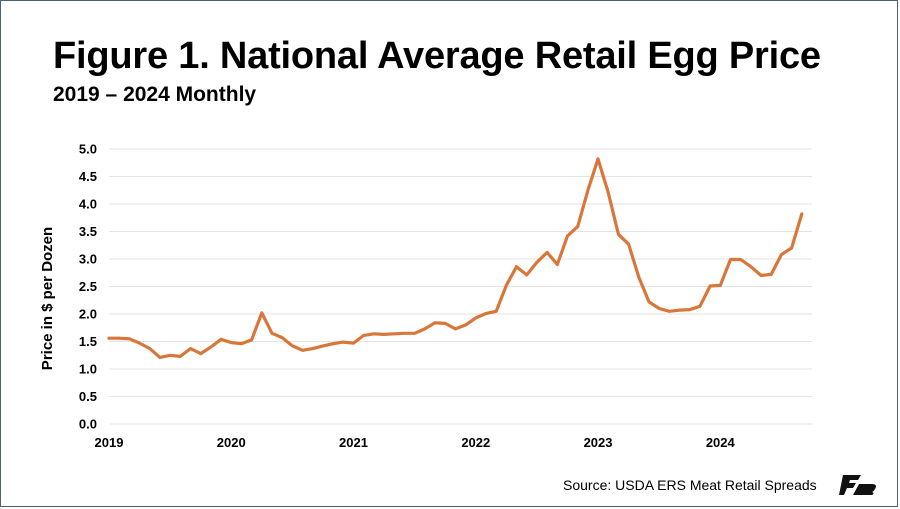  Describe the element at coordinates (88, 286) in the screenshot. I see `y-tick-label: 2.5` at that location.